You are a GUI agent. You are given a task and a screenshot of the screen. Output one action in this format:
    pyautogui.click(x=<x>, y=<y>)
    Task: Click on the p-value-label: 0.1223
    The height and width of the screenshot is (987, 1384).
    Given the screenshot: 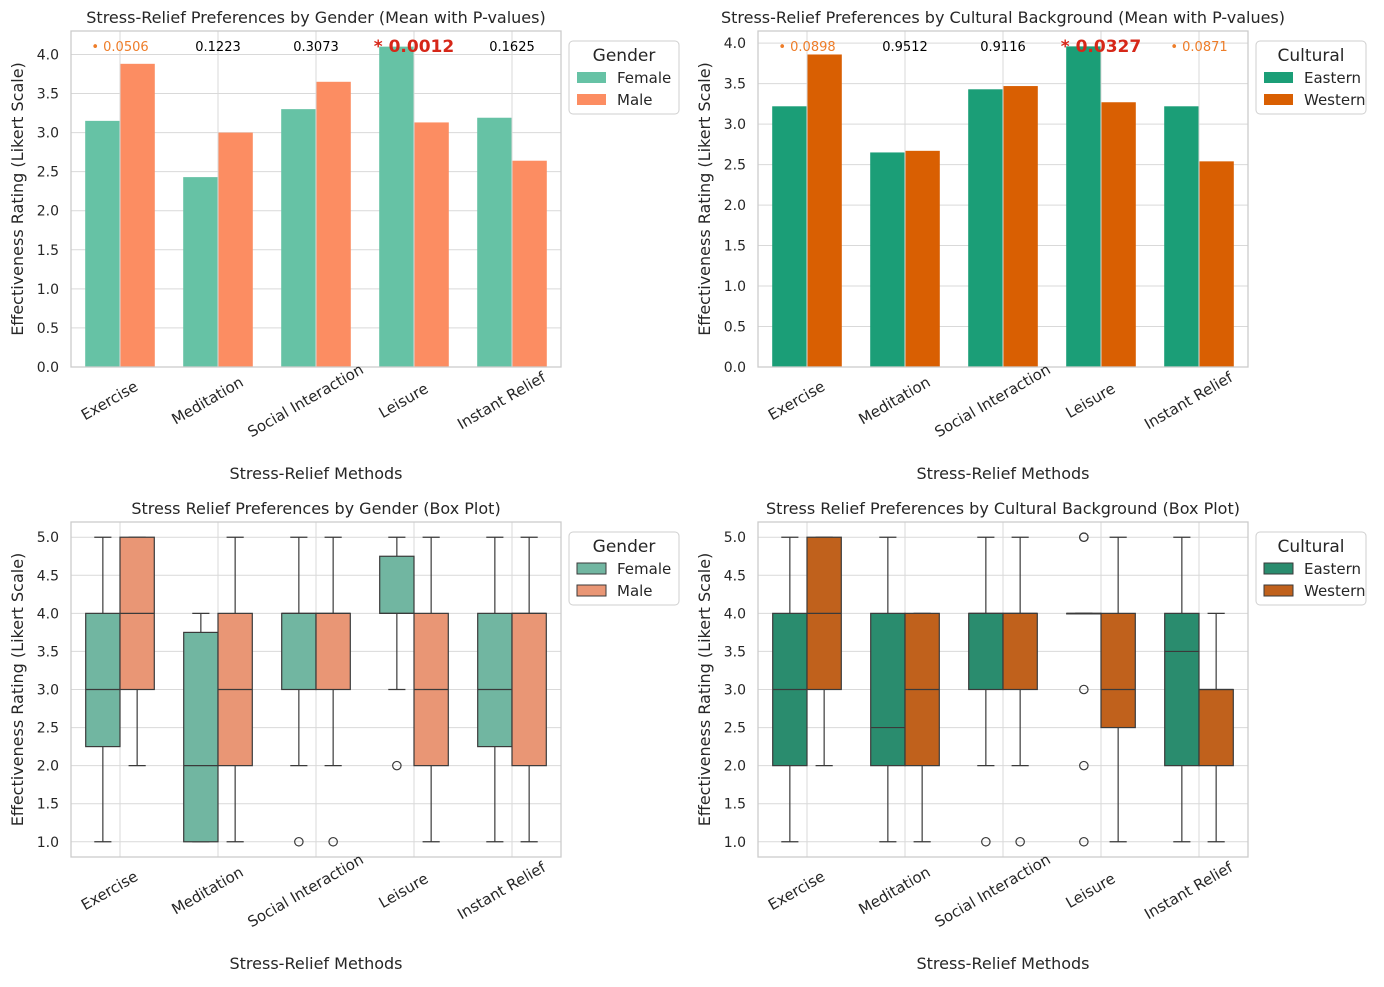 What is the action you would take?
    pyautogui.click(x=218, y=47)
    